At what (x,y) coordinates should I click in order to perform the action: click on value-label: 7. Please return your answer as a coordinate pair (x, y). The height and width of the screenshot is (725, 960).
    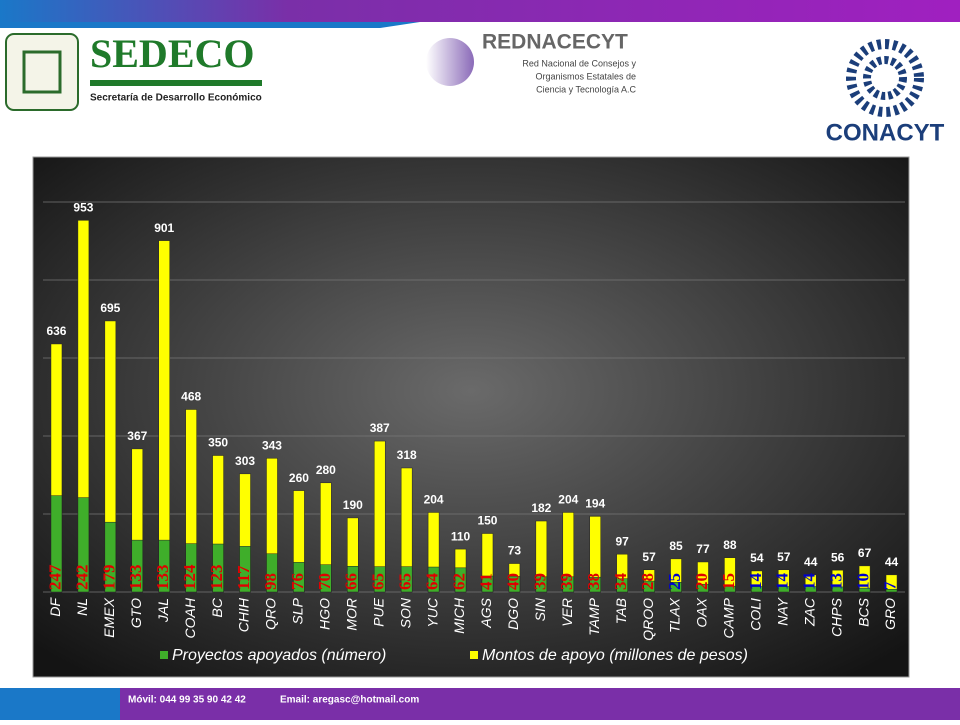
    Looking at the image, I should click on (889, 585).